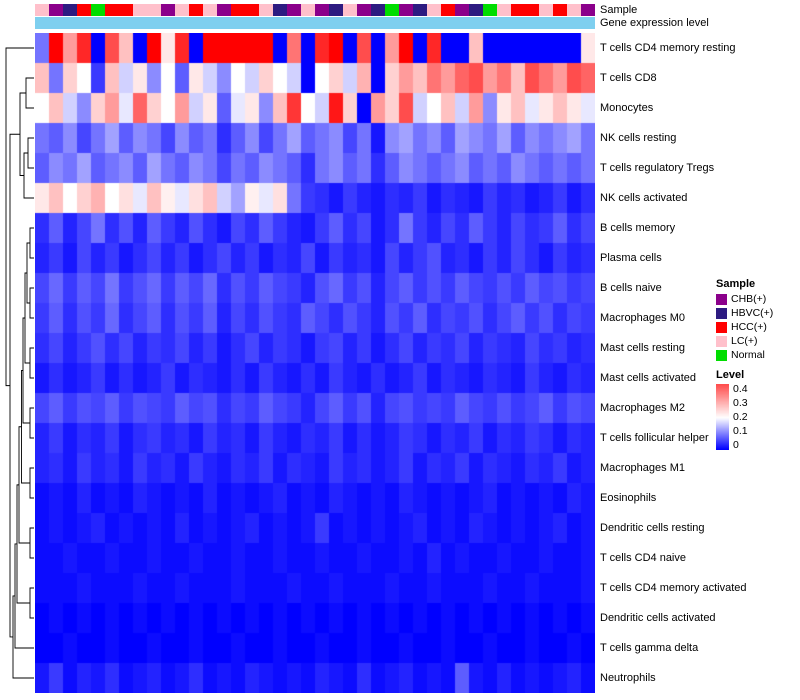  What do you see at coordinates (649, 648) in the screenshot?
I see `row-label: T cells gamma delta` at bounding box center [649, 648].